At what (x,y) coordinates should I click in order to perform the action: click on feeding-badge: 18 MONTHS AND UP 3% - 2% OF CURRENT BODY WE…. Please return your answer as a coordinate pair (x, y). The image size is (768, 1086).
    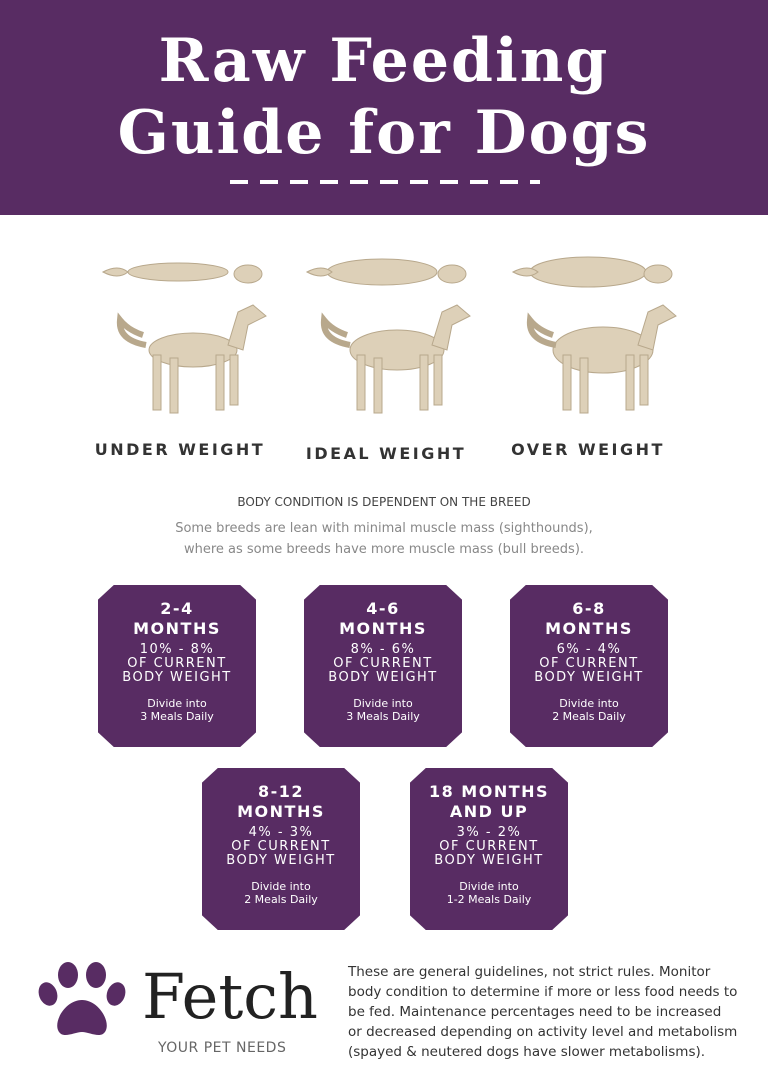
    Looking at the image, I should click on (489, 849).